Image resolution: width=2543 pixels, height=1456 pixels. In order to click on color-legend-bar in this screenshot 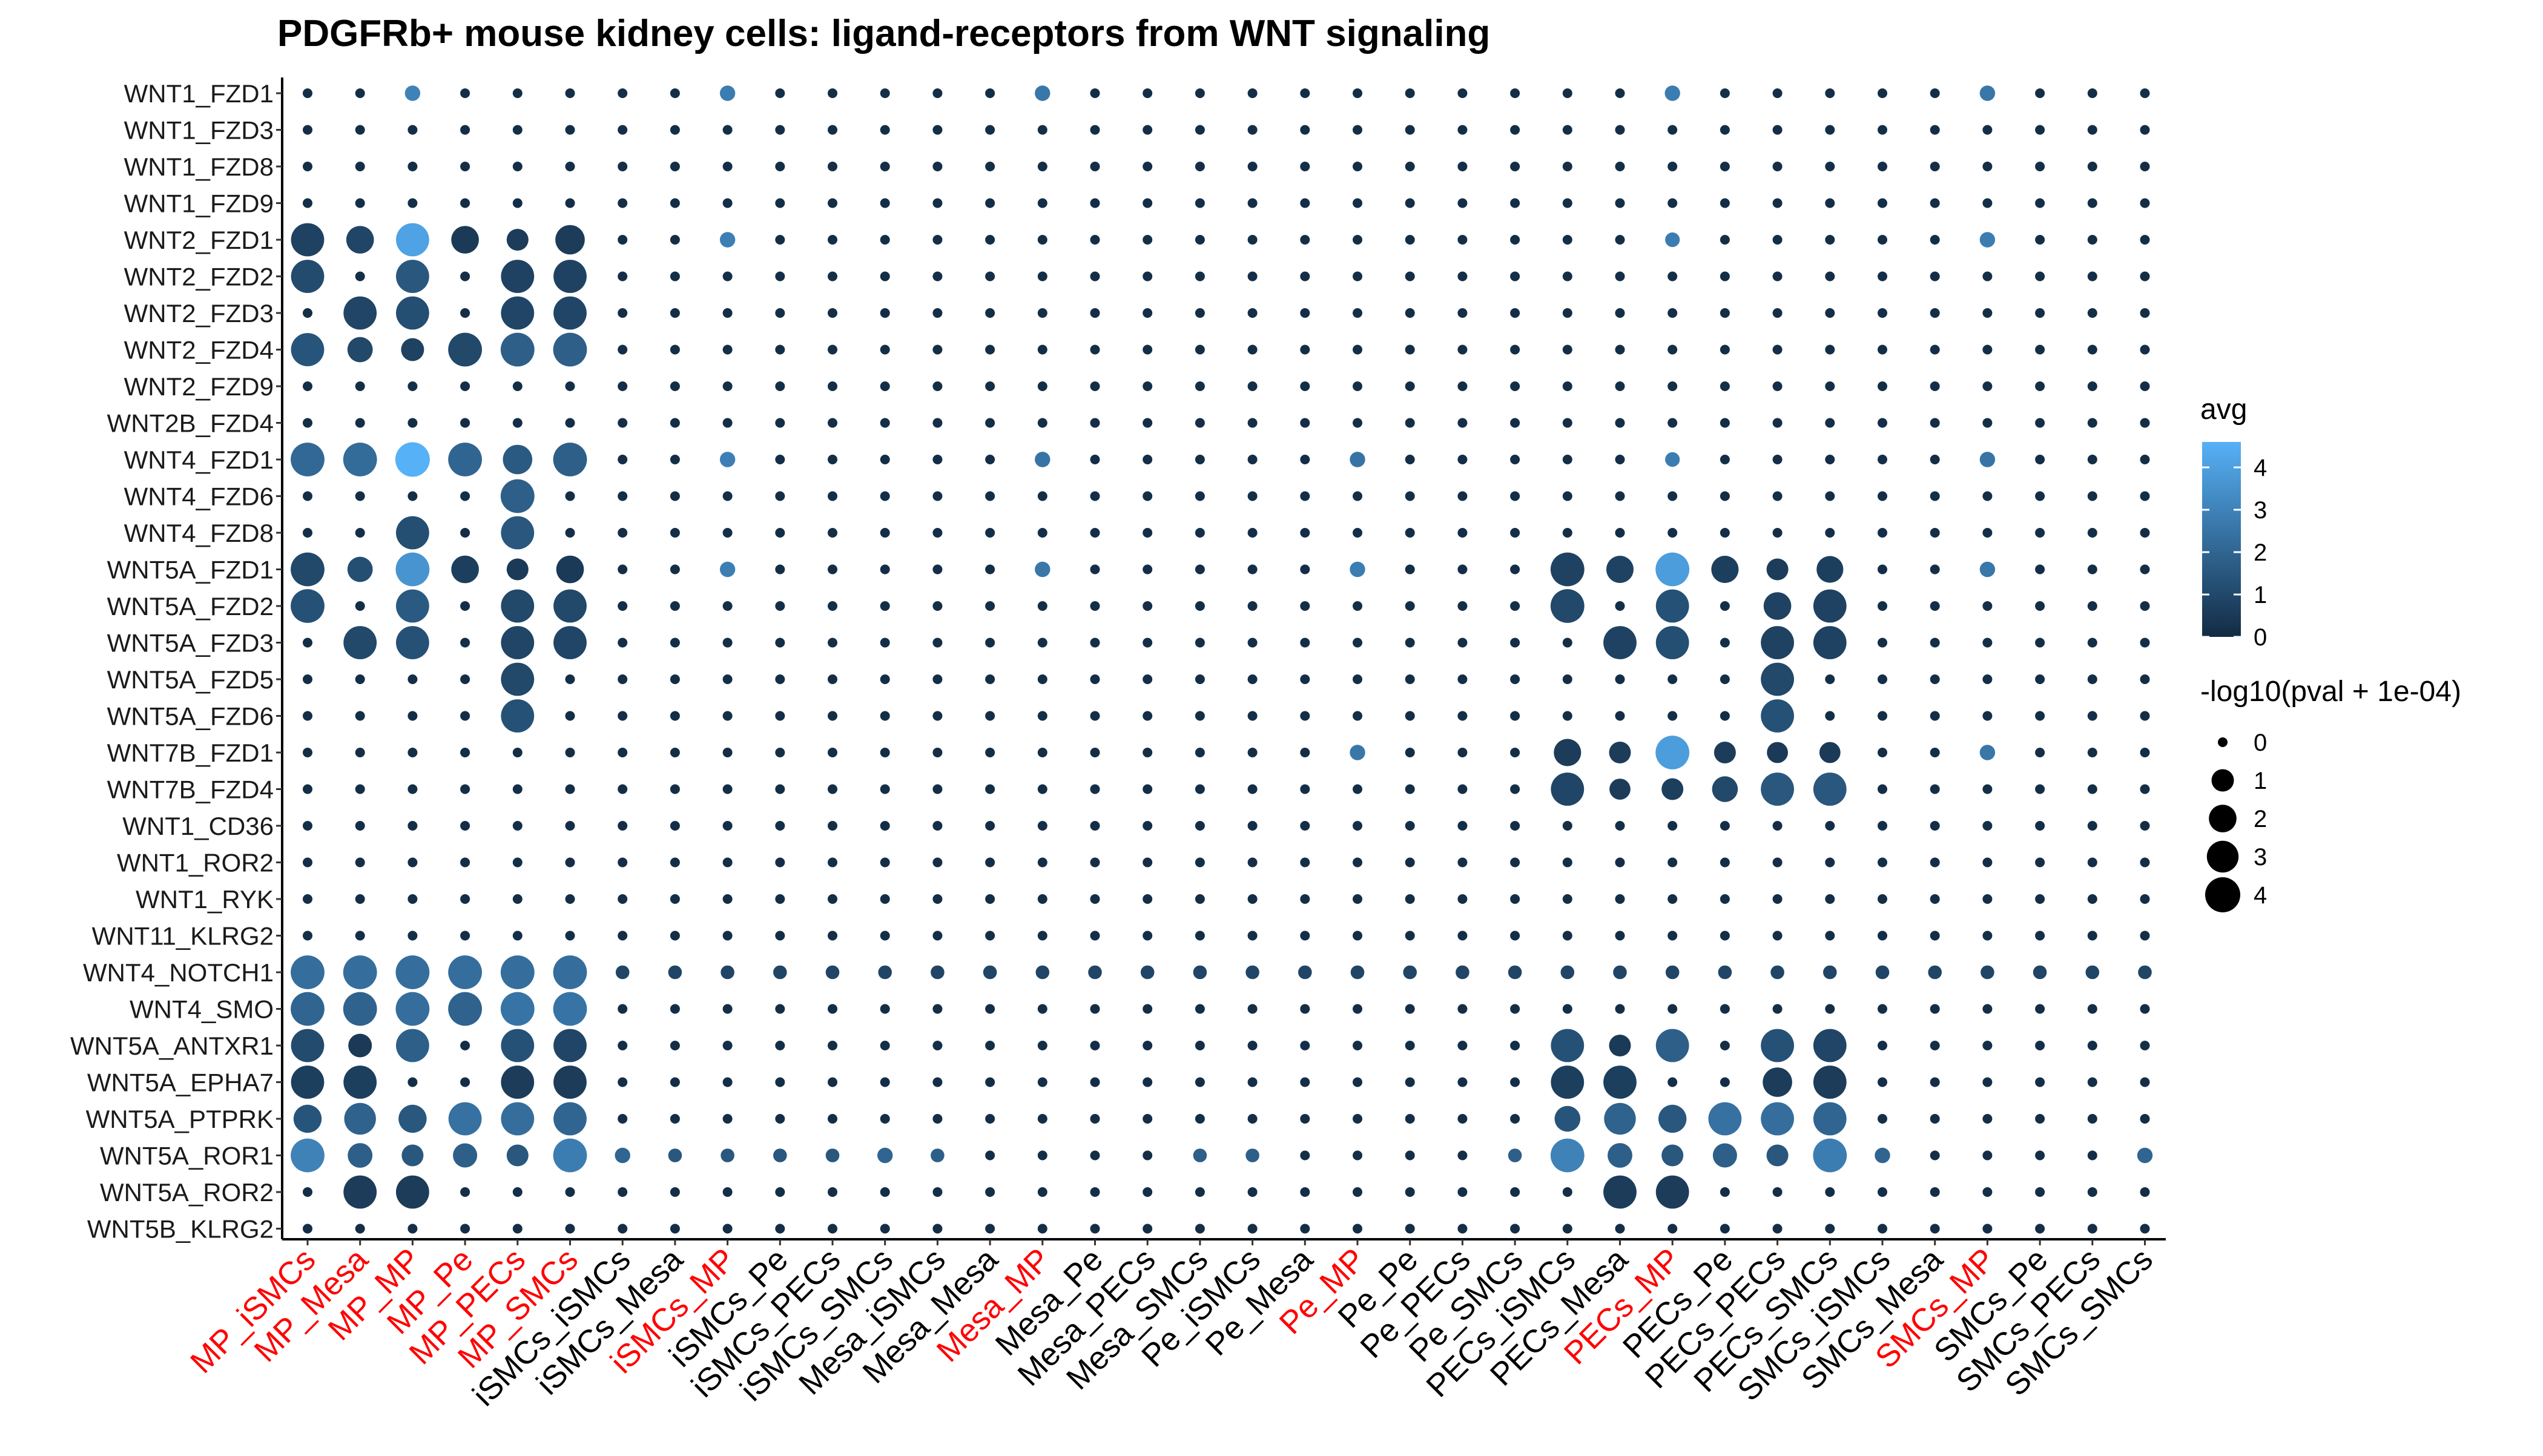, I will do `click(2222, 539)`.